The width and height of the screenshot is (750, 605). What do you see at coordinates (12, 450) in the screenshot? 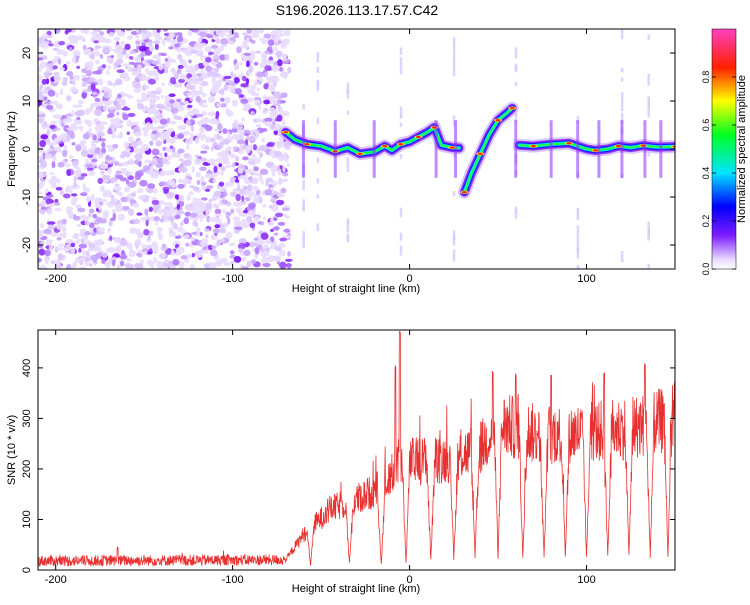
I see `snr-y-axis-label: SNR (10 * v/v)` at bounding box center [12, 450].